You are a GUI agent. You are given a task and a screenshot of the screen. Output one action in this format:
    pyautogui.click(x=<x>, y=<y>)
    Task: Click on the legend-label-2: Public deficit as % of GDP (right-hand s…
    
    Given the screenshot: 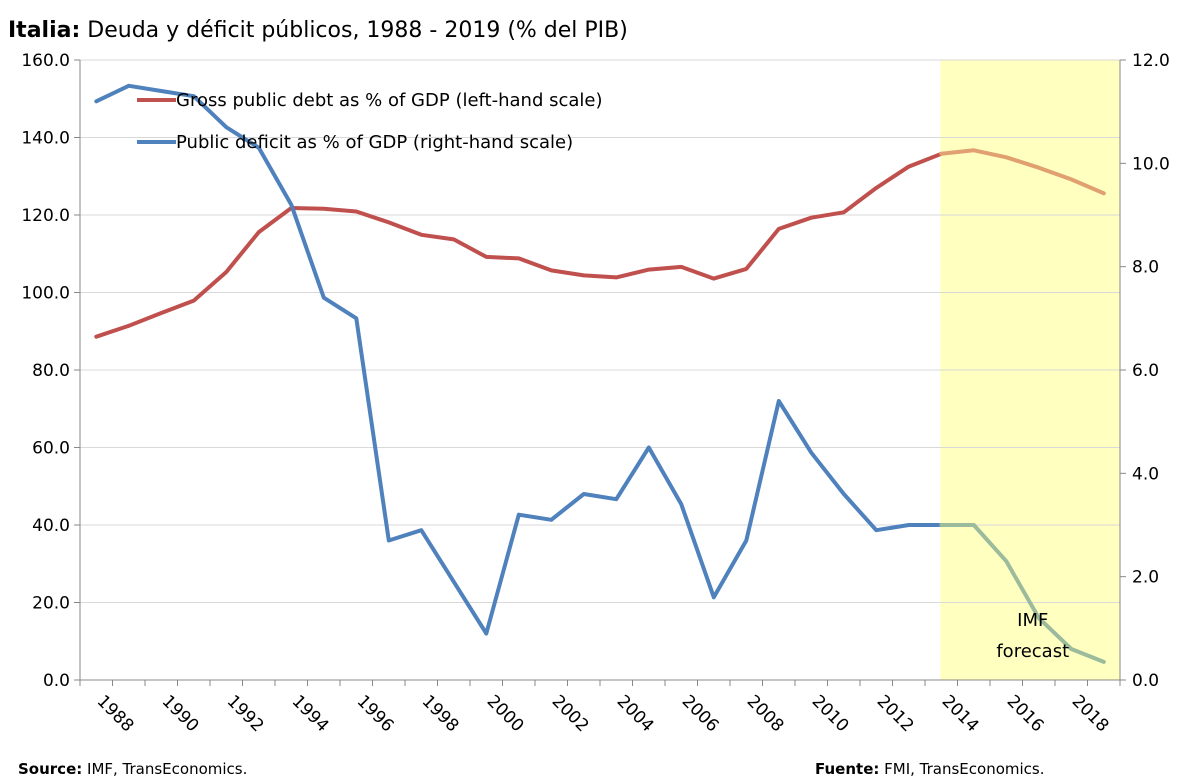 What is the action you would take?
    pyautogui.click(x=374, y=142)
    